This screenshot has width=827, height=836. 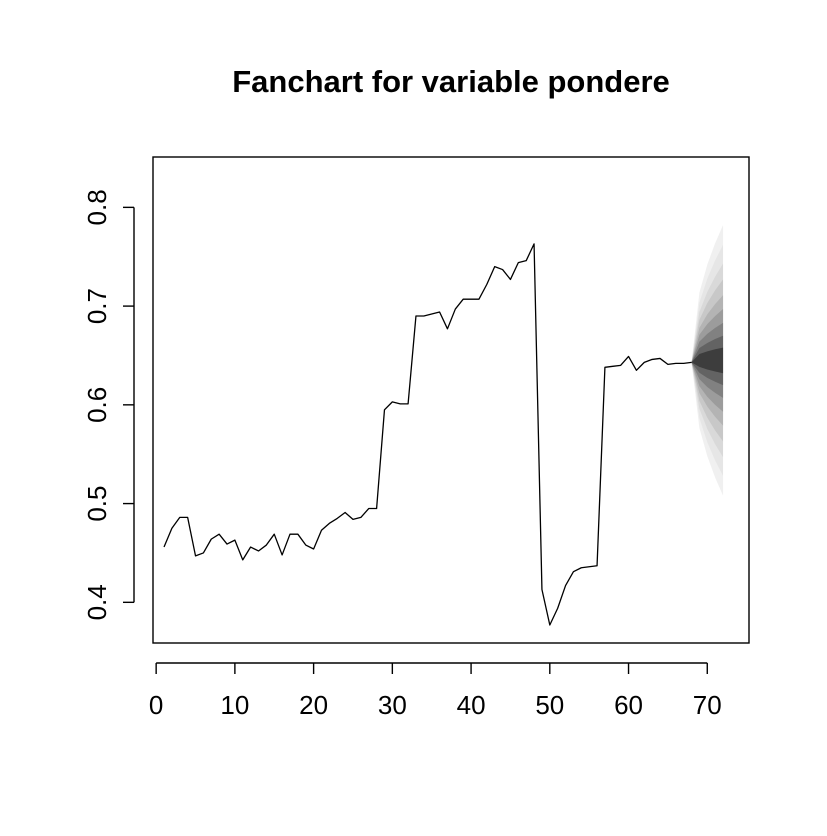 I want to click on y-axis: 0.4 0.5 0.6 0.7 0.8, so click(x=108, y=404).